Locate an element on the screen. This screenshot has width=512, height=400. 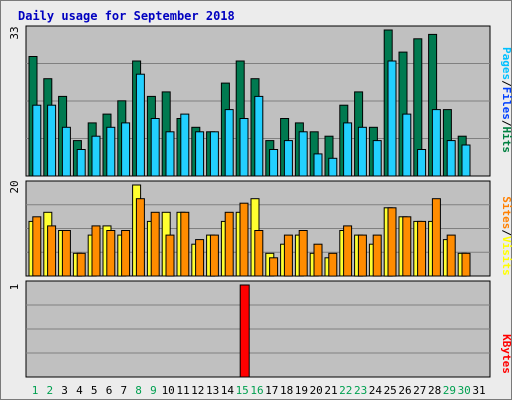
kbytes-axis-max-label: 1 is located at coordinates (14, 287).